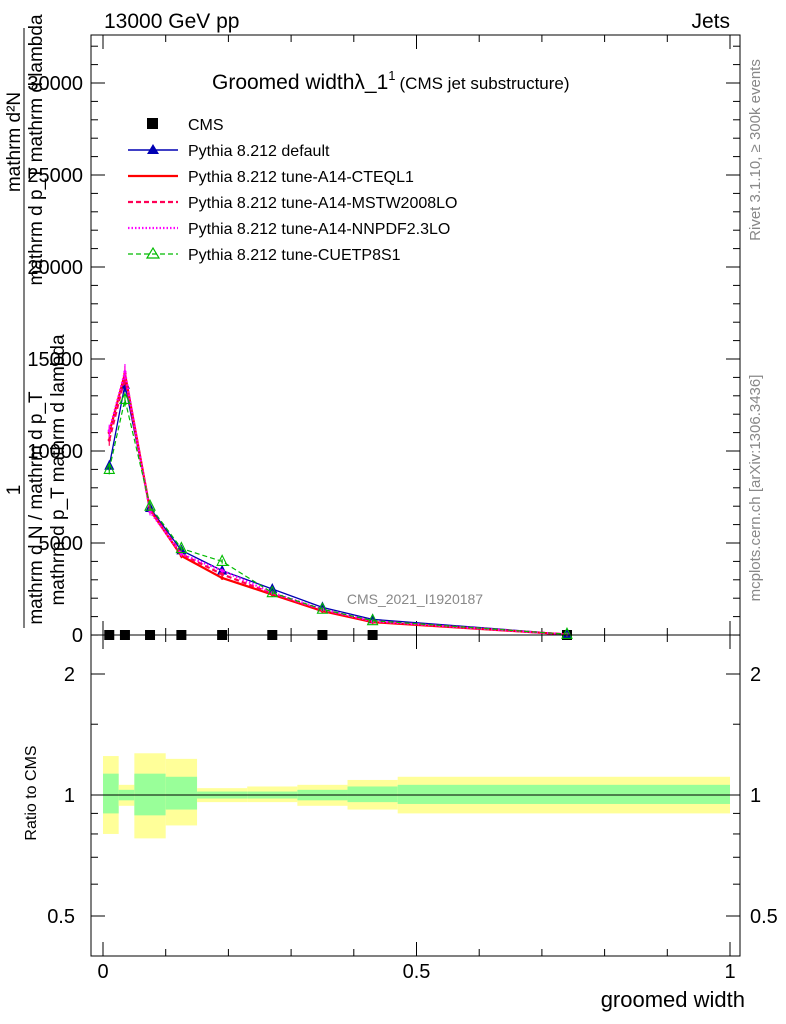 The image size is (786, 1024). What do you see at coordinates (300, 82) in the screenshot?
I see `chart-title-main: Groomed widthλ_1` at bounding box center [300, 82].